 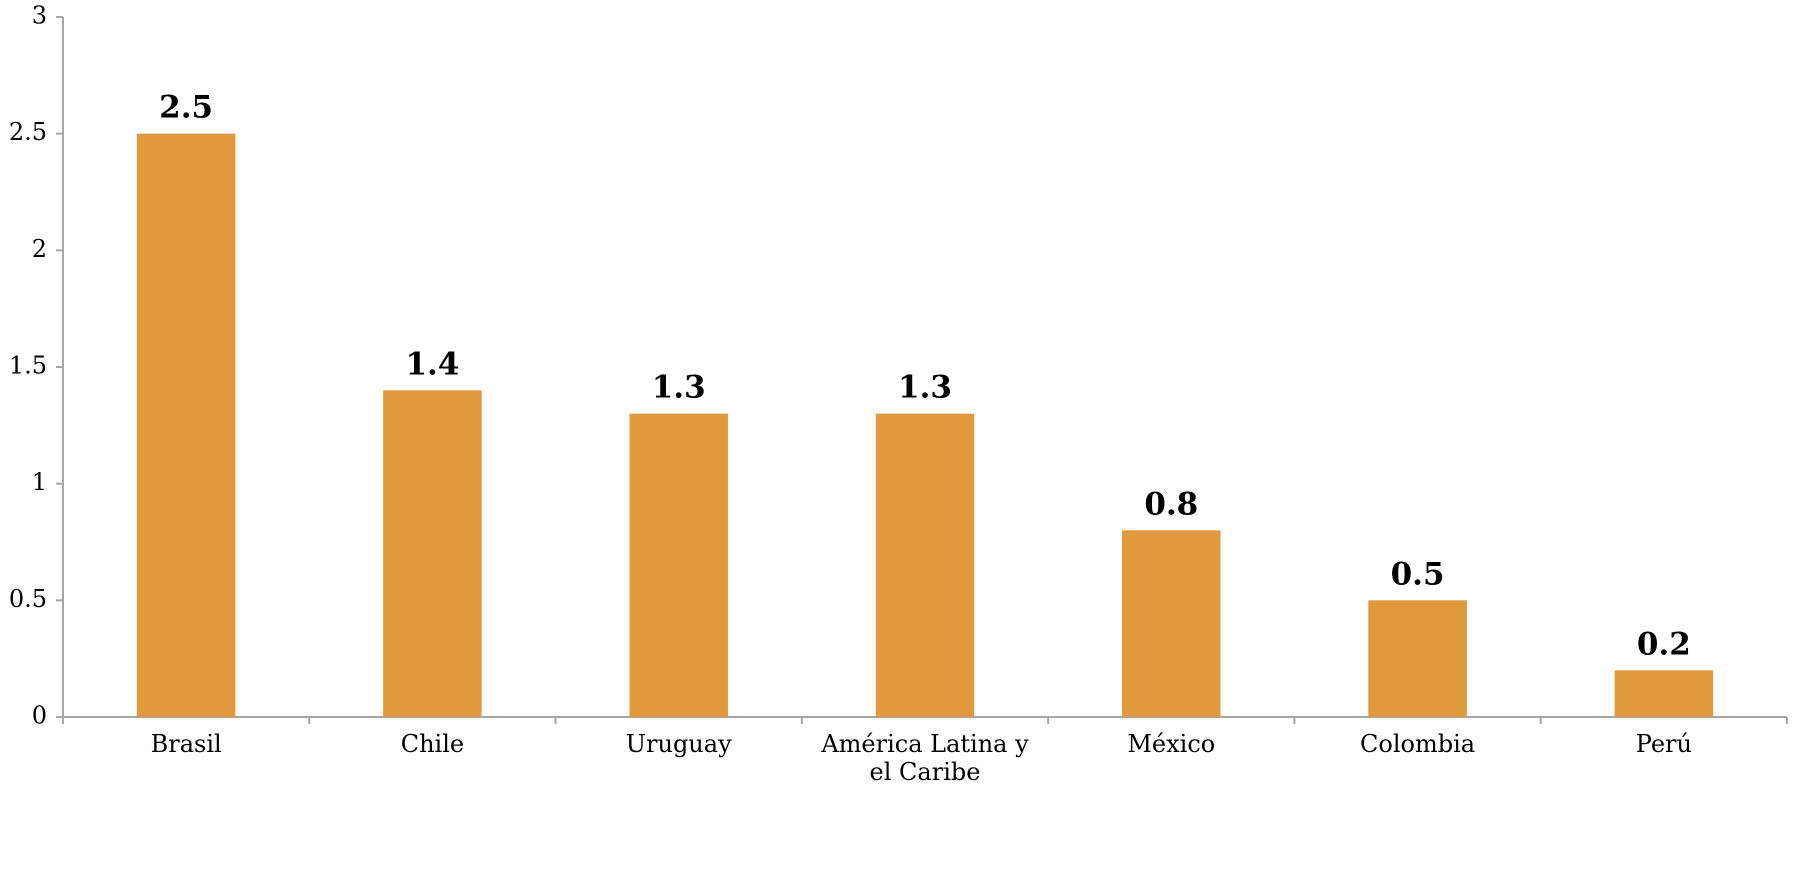 What do you see at coordinates (1171, 744) in the screenshot?
I see `x-category-label: México` at bounding box center [1171, 744].